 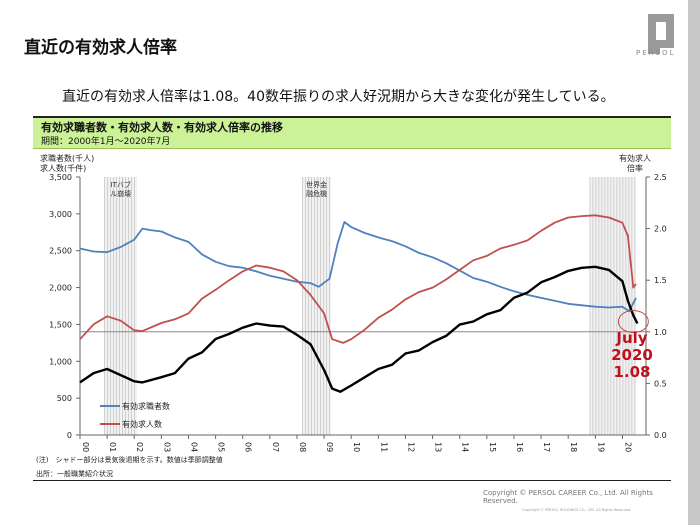 I want to click on right-tick-label: 1.5, so click(x=660, y=280).